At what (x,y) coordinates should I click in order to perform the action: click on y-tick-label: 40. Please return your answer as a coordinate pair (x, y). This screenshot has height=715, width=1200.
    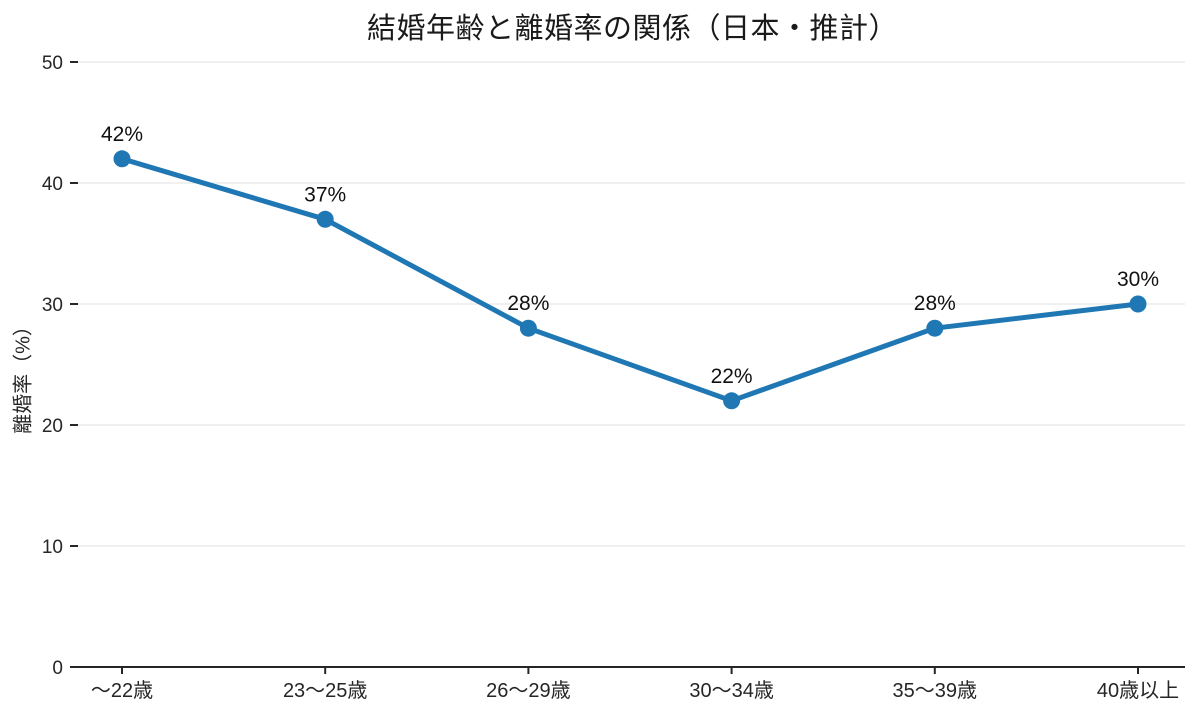
    Looking at the image, I should click on (52, 184).